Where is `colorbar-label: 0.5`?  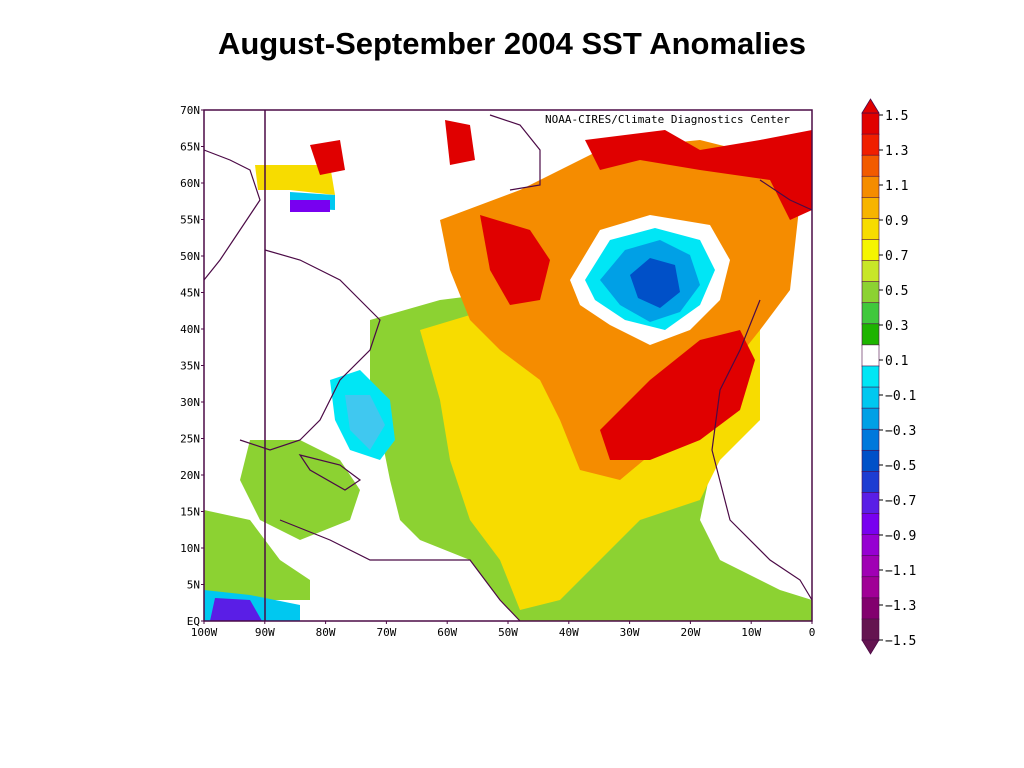
colorbar-label: 0.5 is located at coordinates (896, 291).